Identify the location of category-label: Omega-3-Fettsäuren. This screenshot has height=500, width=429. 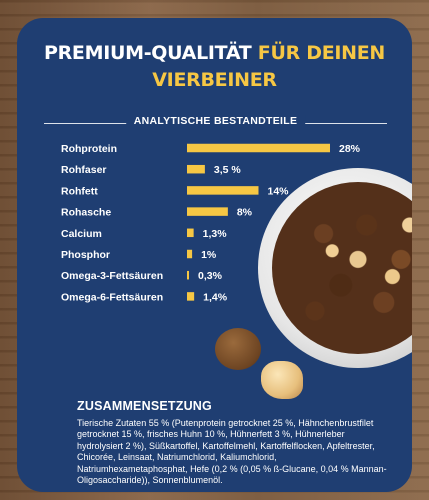
(112, 276).